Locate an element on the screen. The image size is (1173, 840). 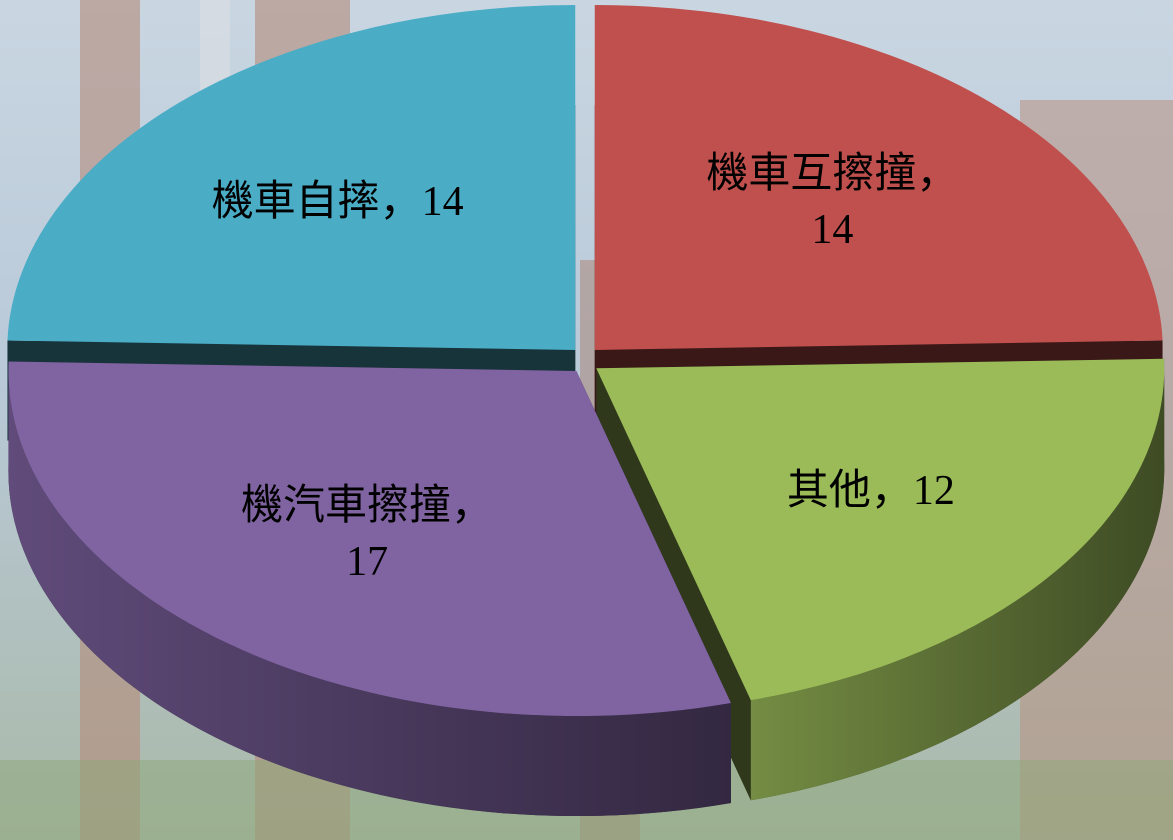
data-label: 機車互擦撞，14 is located at coordinates (832, 201).